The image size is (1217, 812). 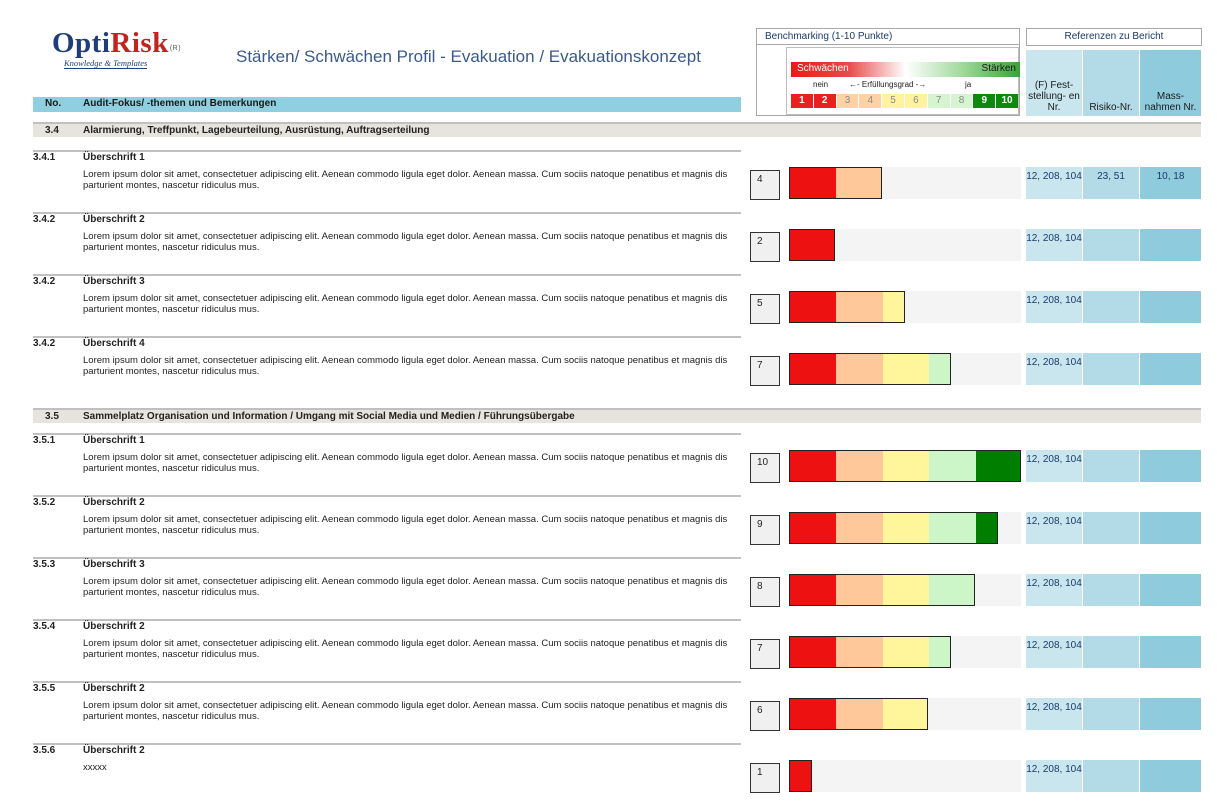 I want to click on benchmark-title: Benchmarking (1-10 Punkte), so click(x=888, y=37).